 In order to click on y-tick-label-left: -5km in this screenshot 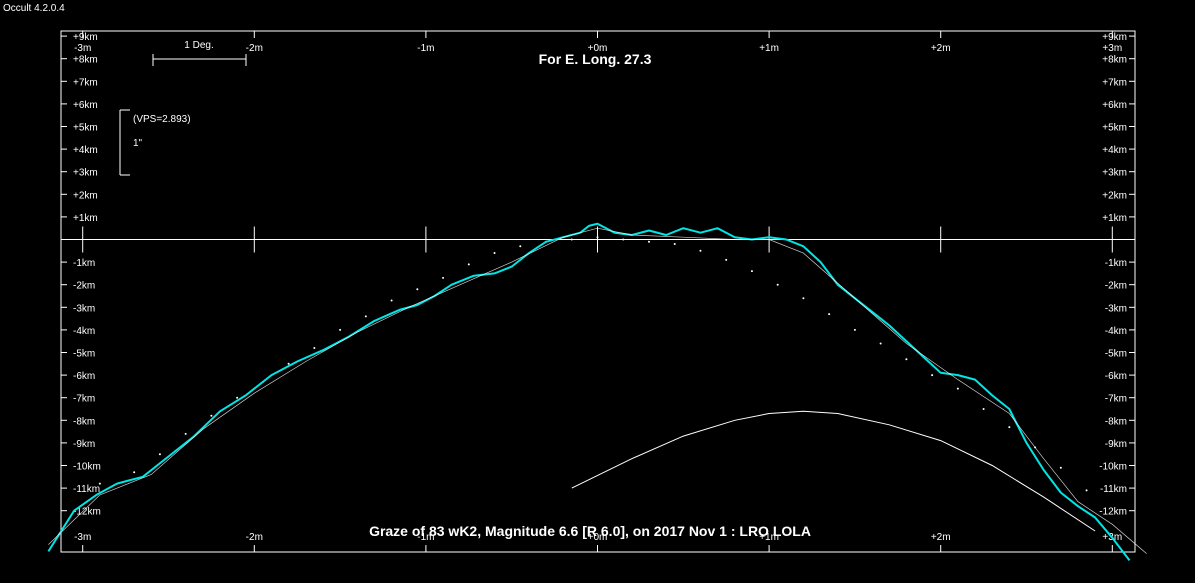, I will do `click(84, 354)`.